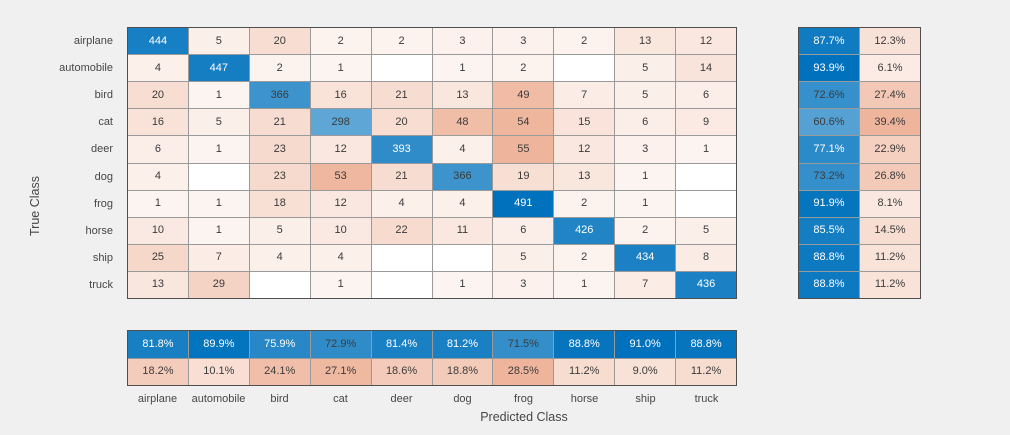 The image size is (1010, 435). What do you see at coordinates (157, 399) in the screenshot?
I see `col-label-airplane: airplane` at bounding box center [157, 399].